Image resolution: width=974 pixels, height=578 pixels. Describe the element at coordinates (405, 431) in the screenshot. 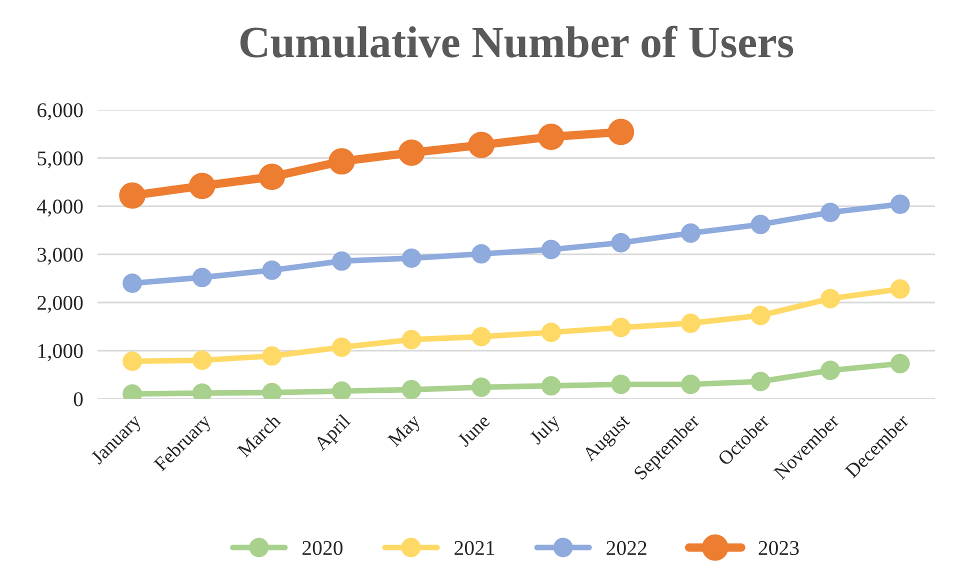

I see `x-tick-label: May` at that location.